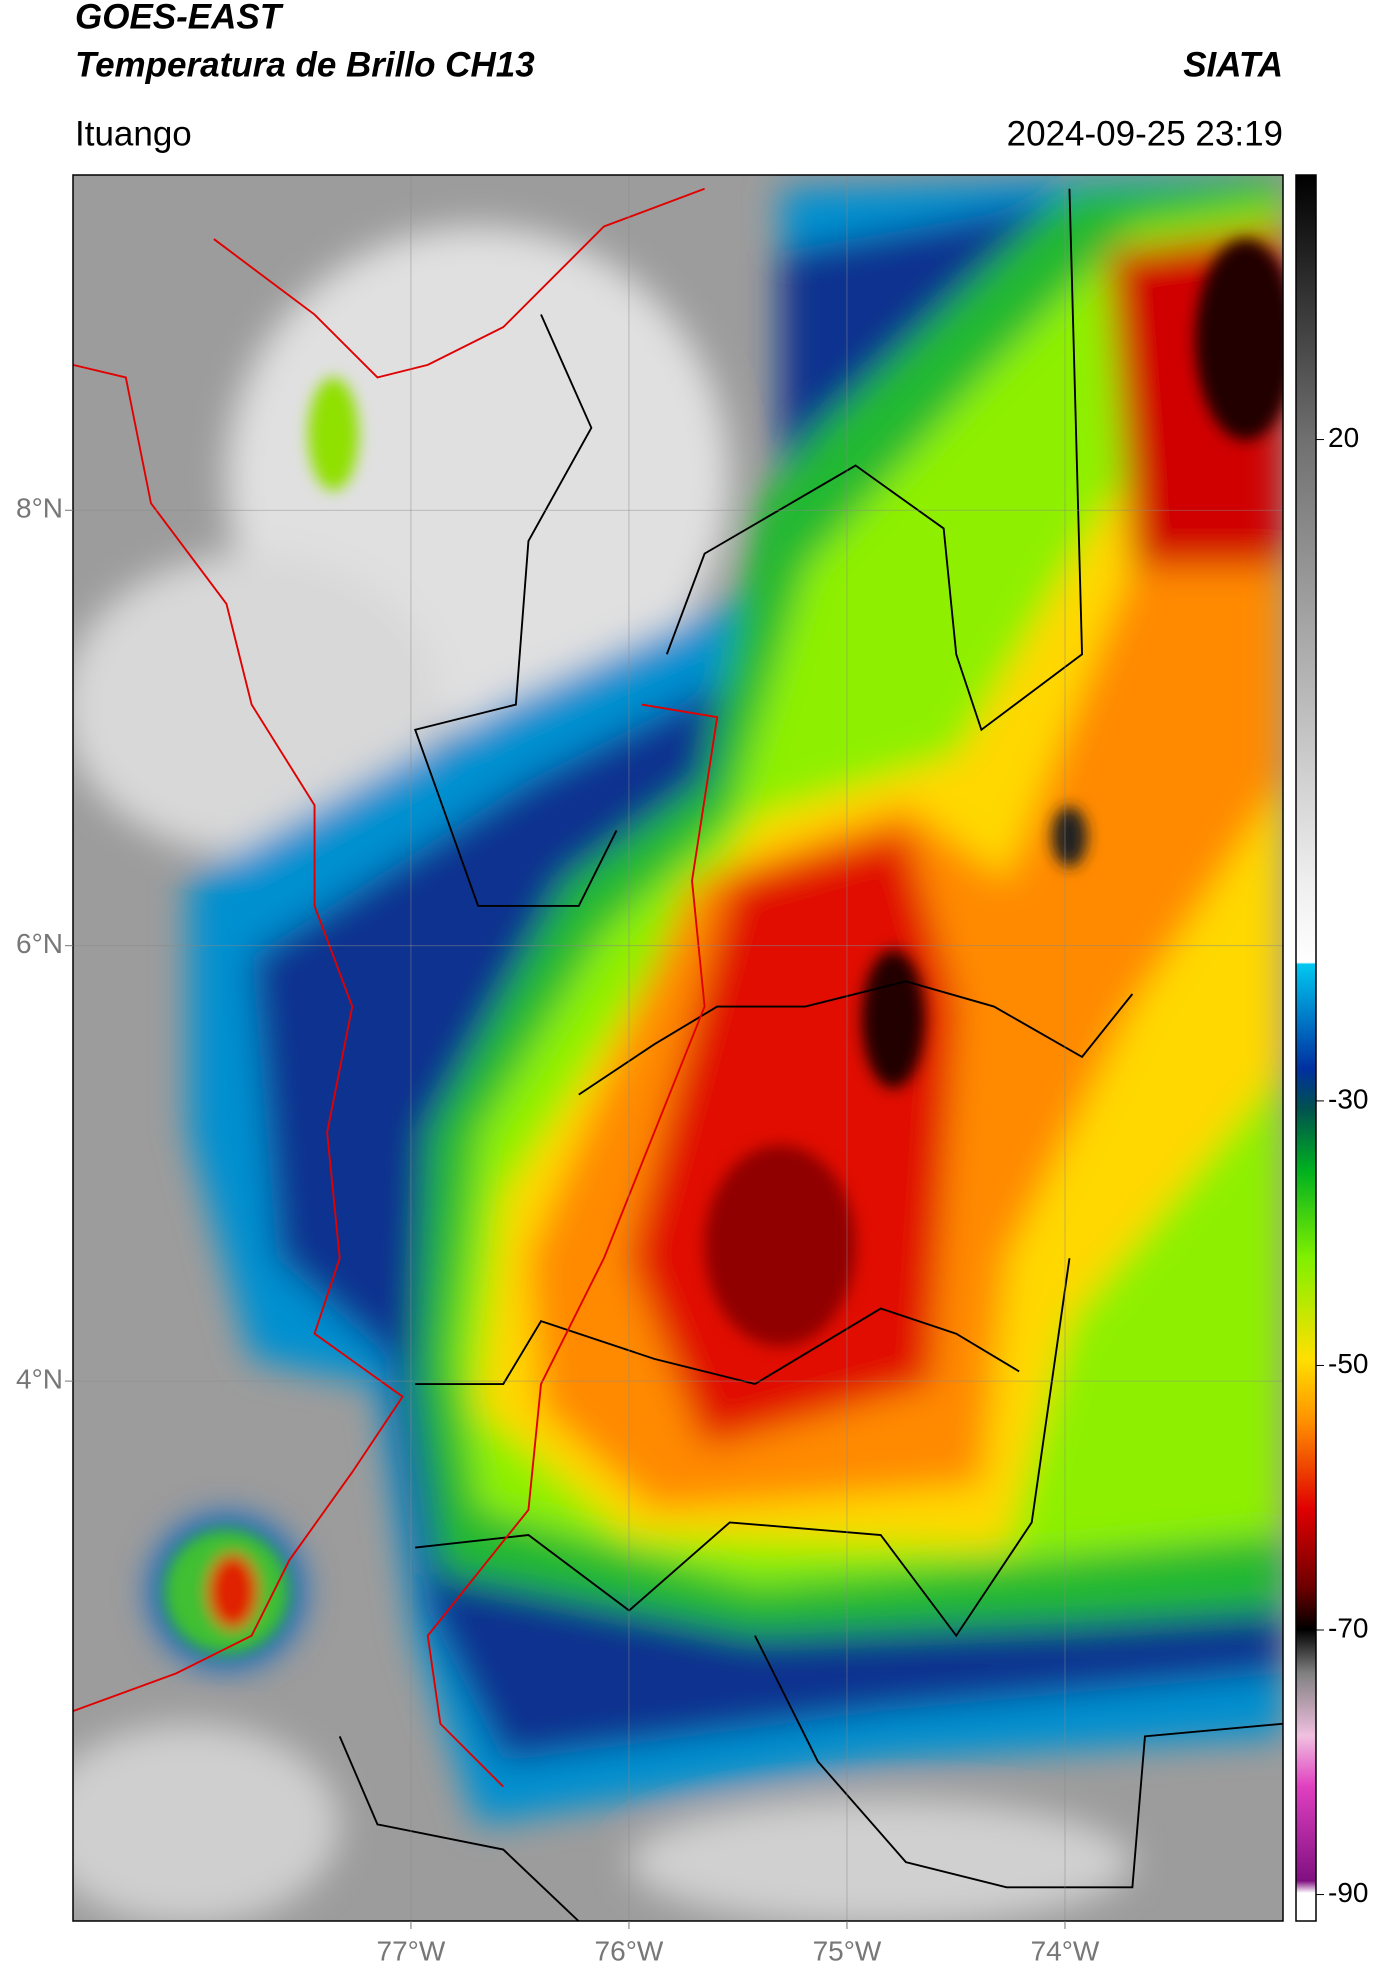  What do you see at coordinates (39, 508) in the screenshot?
I see `lat-tick-label: 8°N` at bounding box center [39, 508].